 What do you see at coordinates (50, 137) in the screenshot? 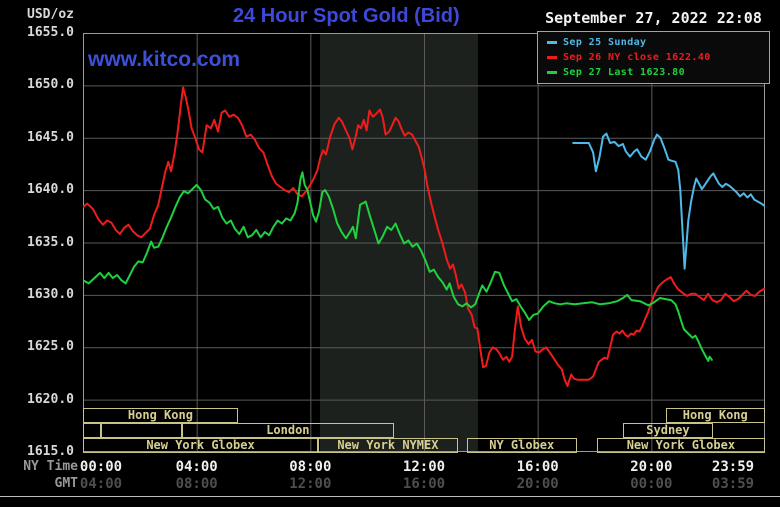
I see `y-tick-label: 1645.0` at bounding box center [50, 137].